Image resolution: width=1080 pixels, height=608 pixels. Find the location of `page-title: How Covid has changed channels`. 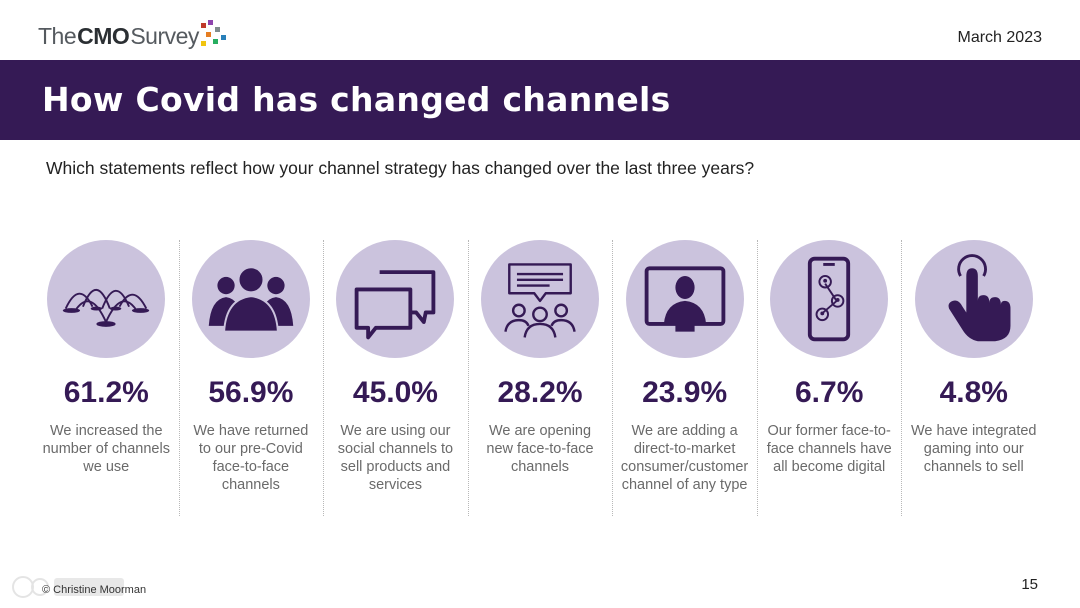

page-title: How Covid has changed channels is located at coordinates (356, 99).